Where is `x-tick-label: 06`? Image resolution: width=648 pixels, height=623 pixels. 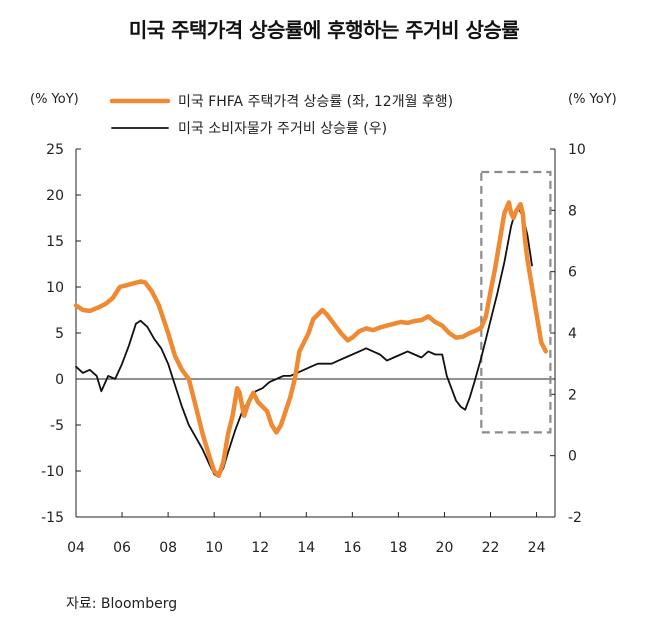 x-tick-label: 06 is located at coordinates (122, 548).